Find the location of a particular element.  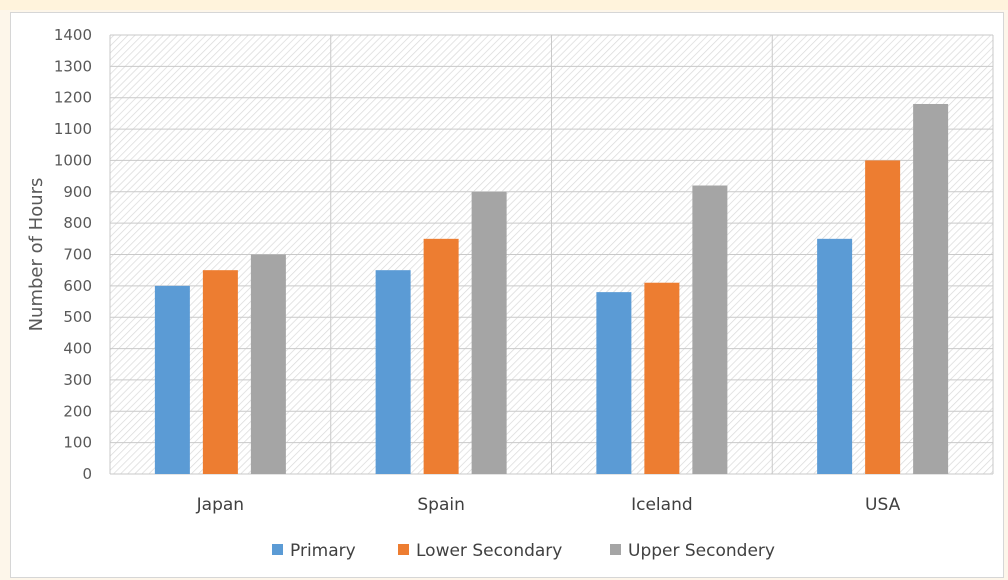

y-tick-label: 1000 is located at coordinates (73, 160).